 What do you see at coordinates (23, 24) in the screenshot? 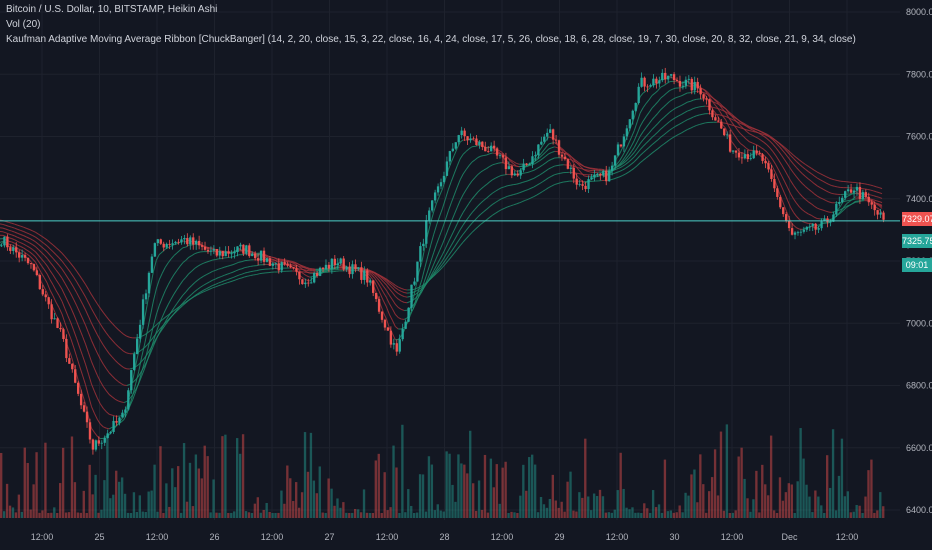
I see `volume-legend: Vol (20)` at bounding box center [23, 24].